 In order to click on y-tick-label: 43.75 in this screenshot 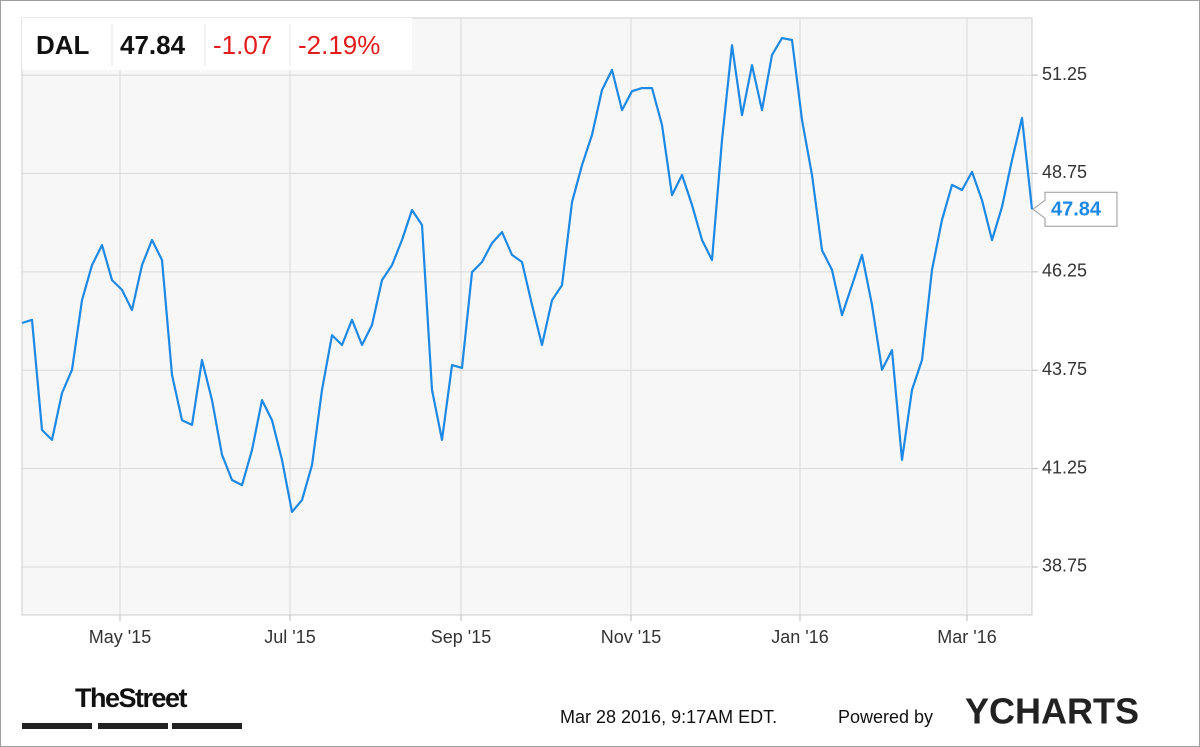, I will do `click(1064, 369)`.